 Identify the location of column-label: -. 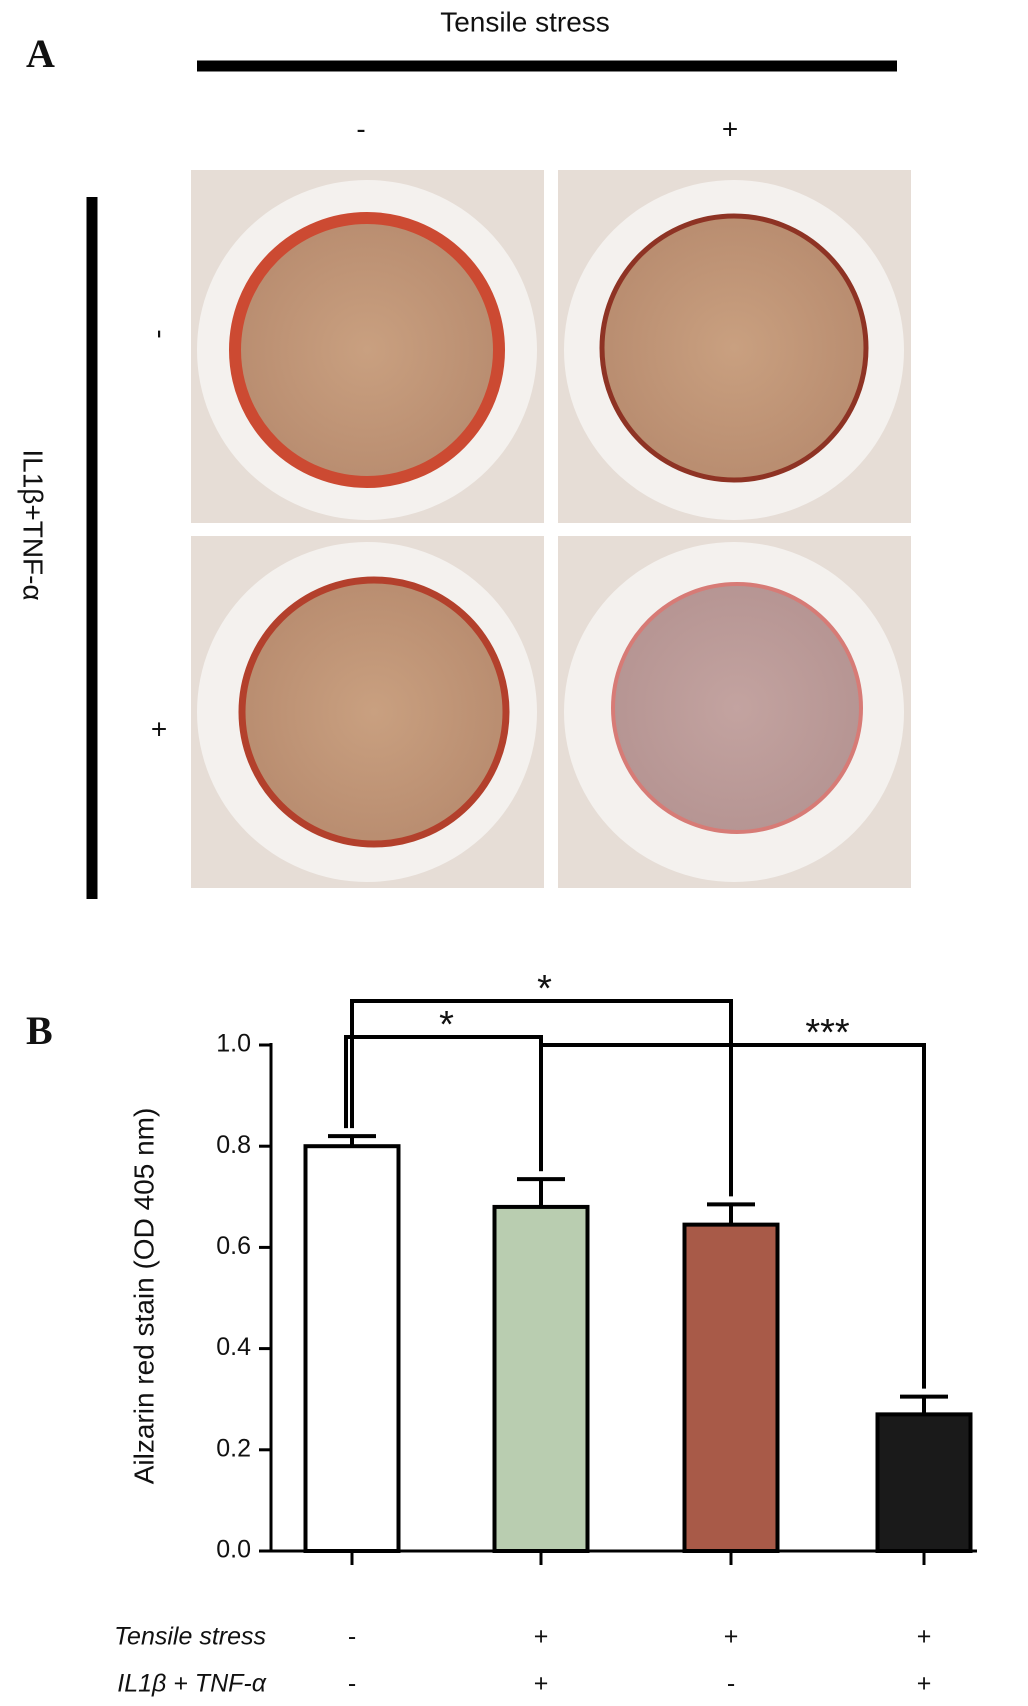
(360, 128).